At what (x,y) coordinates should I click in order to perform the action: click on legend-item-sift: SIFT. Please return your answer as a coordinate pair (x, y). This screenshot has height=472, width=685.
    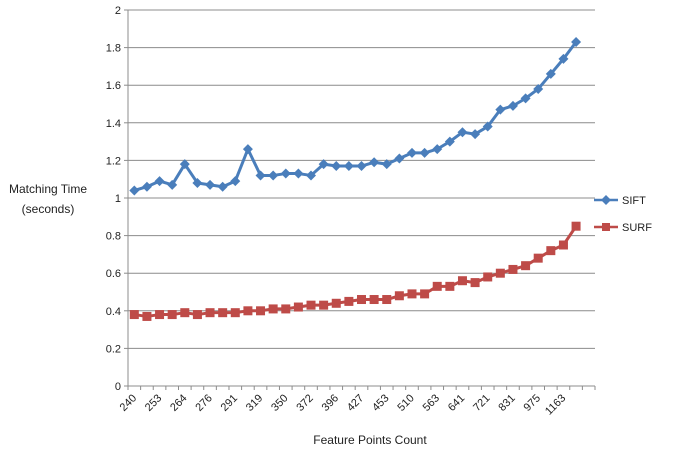
    Looking at the image, I should click on (620, 201).